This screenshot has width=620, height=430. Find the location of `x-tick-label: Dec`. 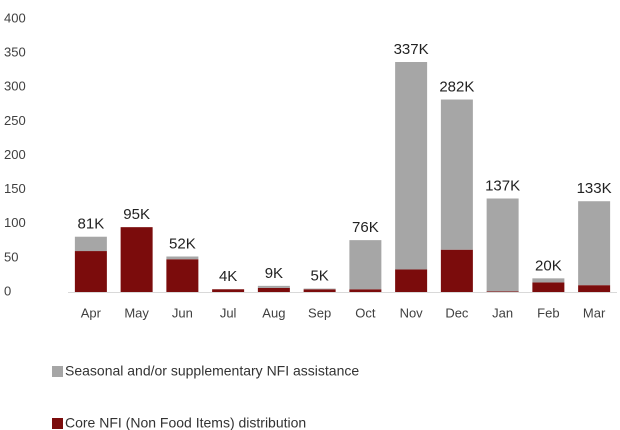

x-tick-label: Dec is located at coordinates (457, 312).